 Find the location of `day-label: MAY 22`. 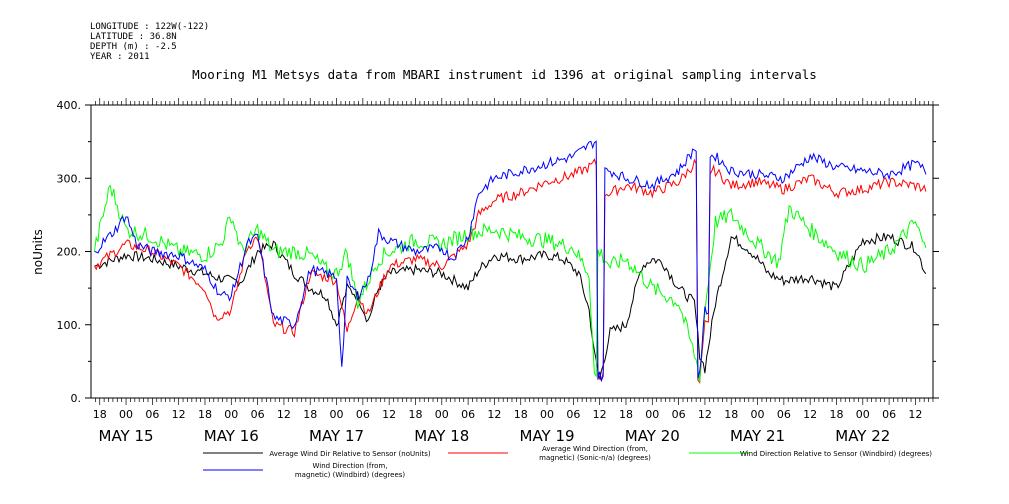

day-label: MAY 22 is located at coordinates (862, 436).